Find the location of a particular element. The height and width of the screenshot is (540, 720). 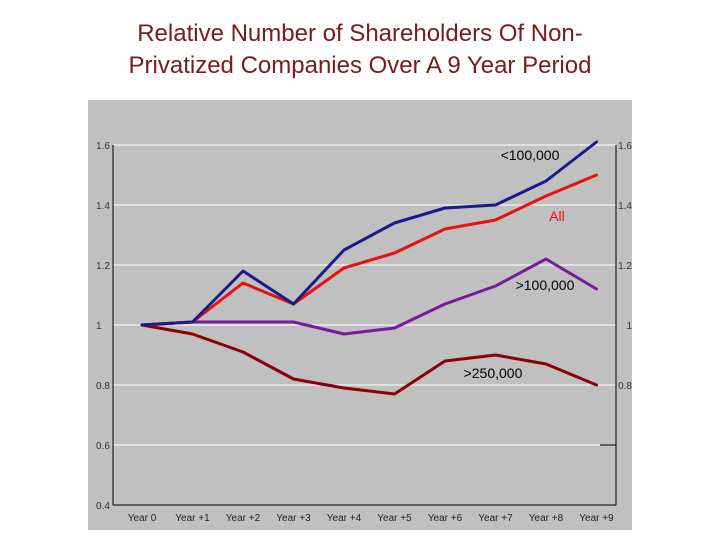

right-tick-label-1: 1 is located at coordinates (629, 326).